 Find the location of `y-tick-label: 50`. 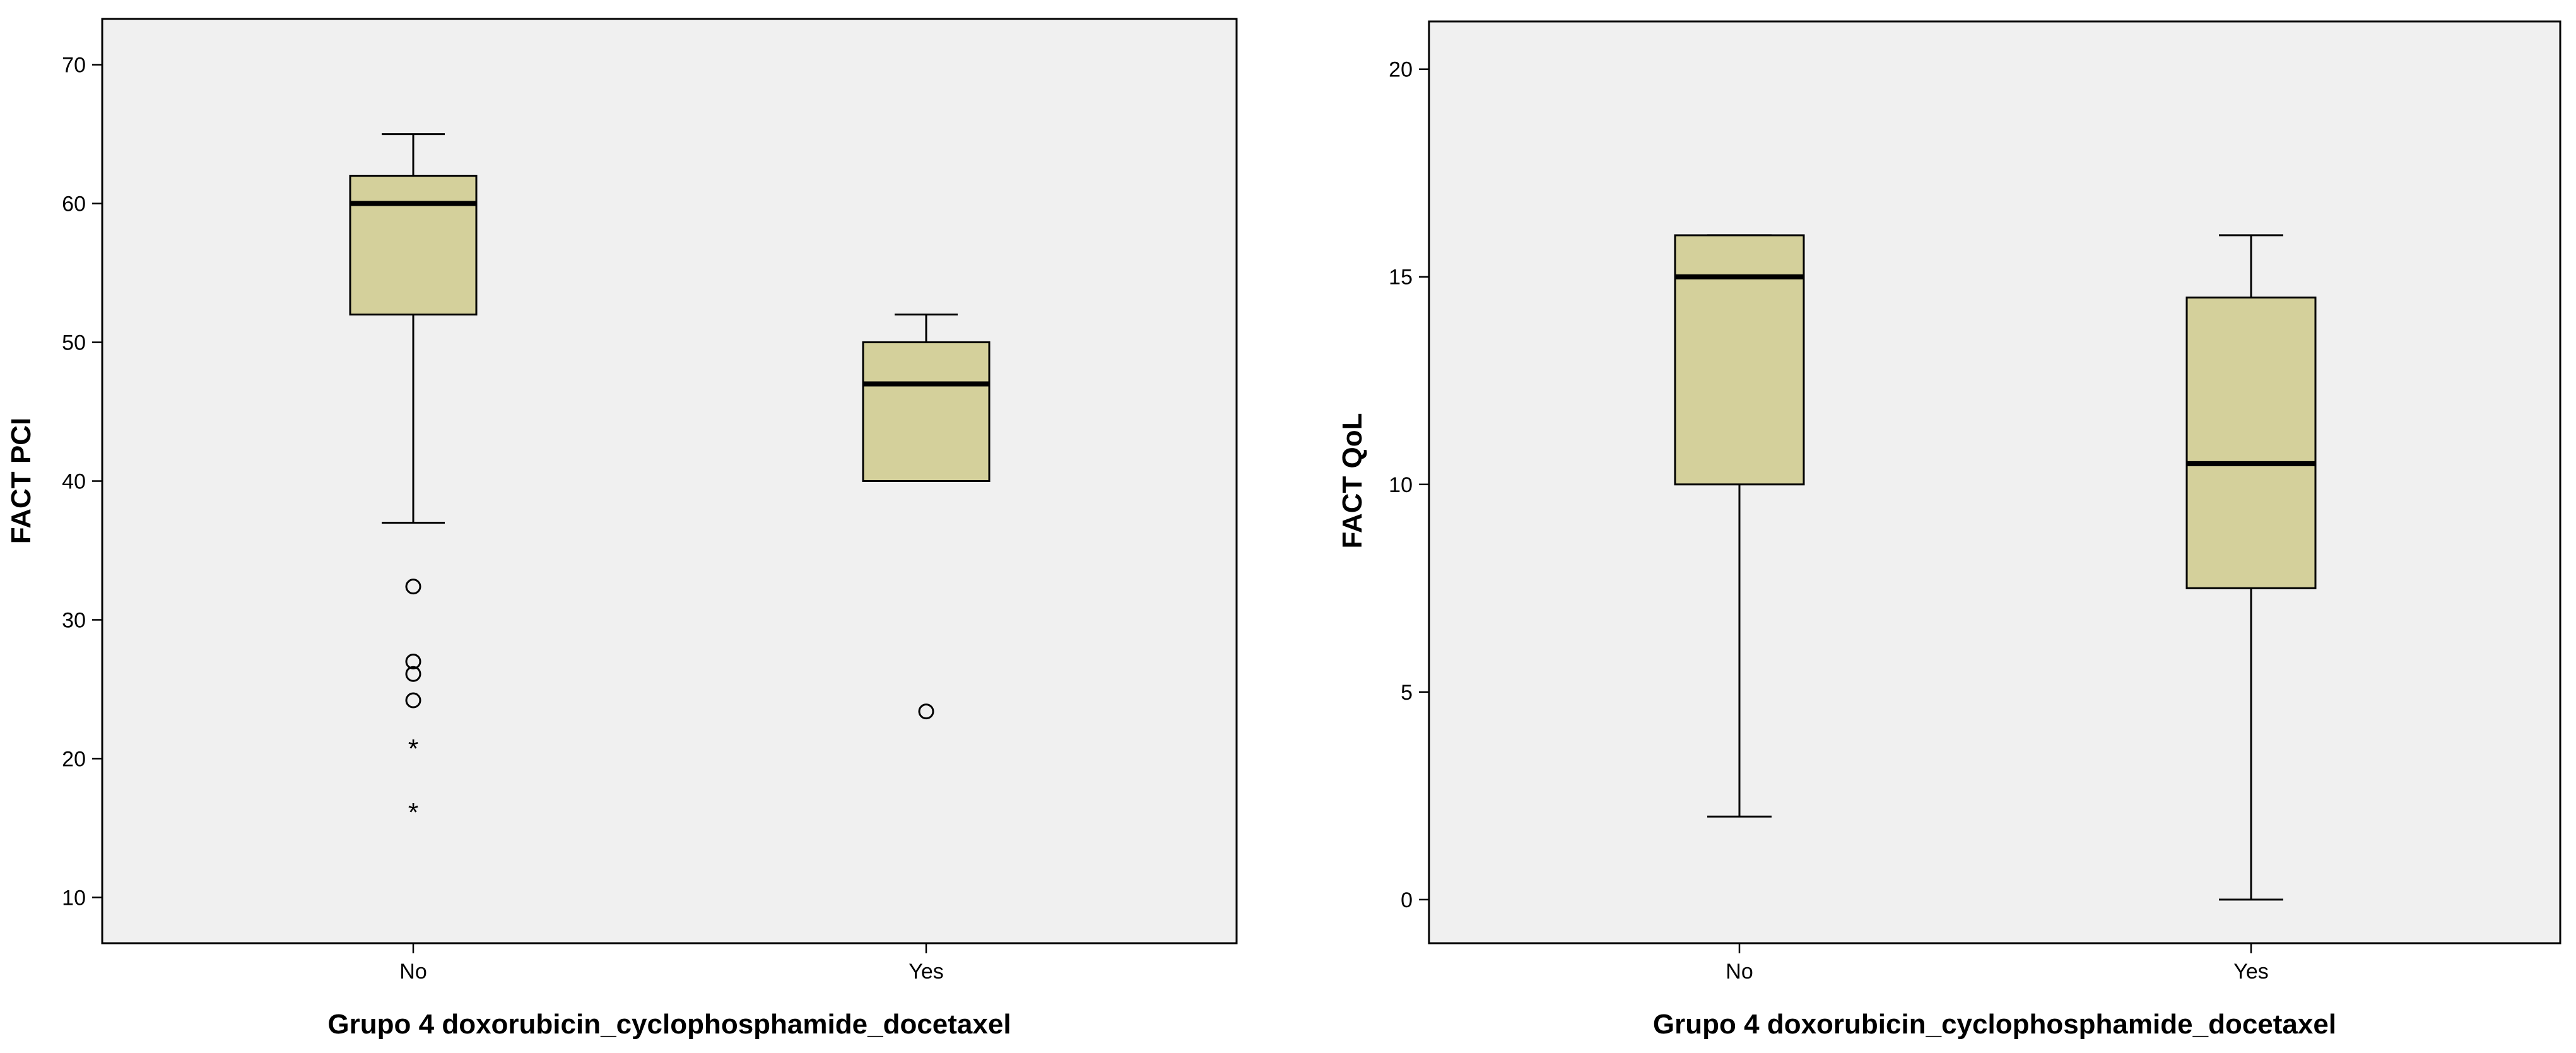

y-tick-label: 50 is located at coordinates (74, 343).